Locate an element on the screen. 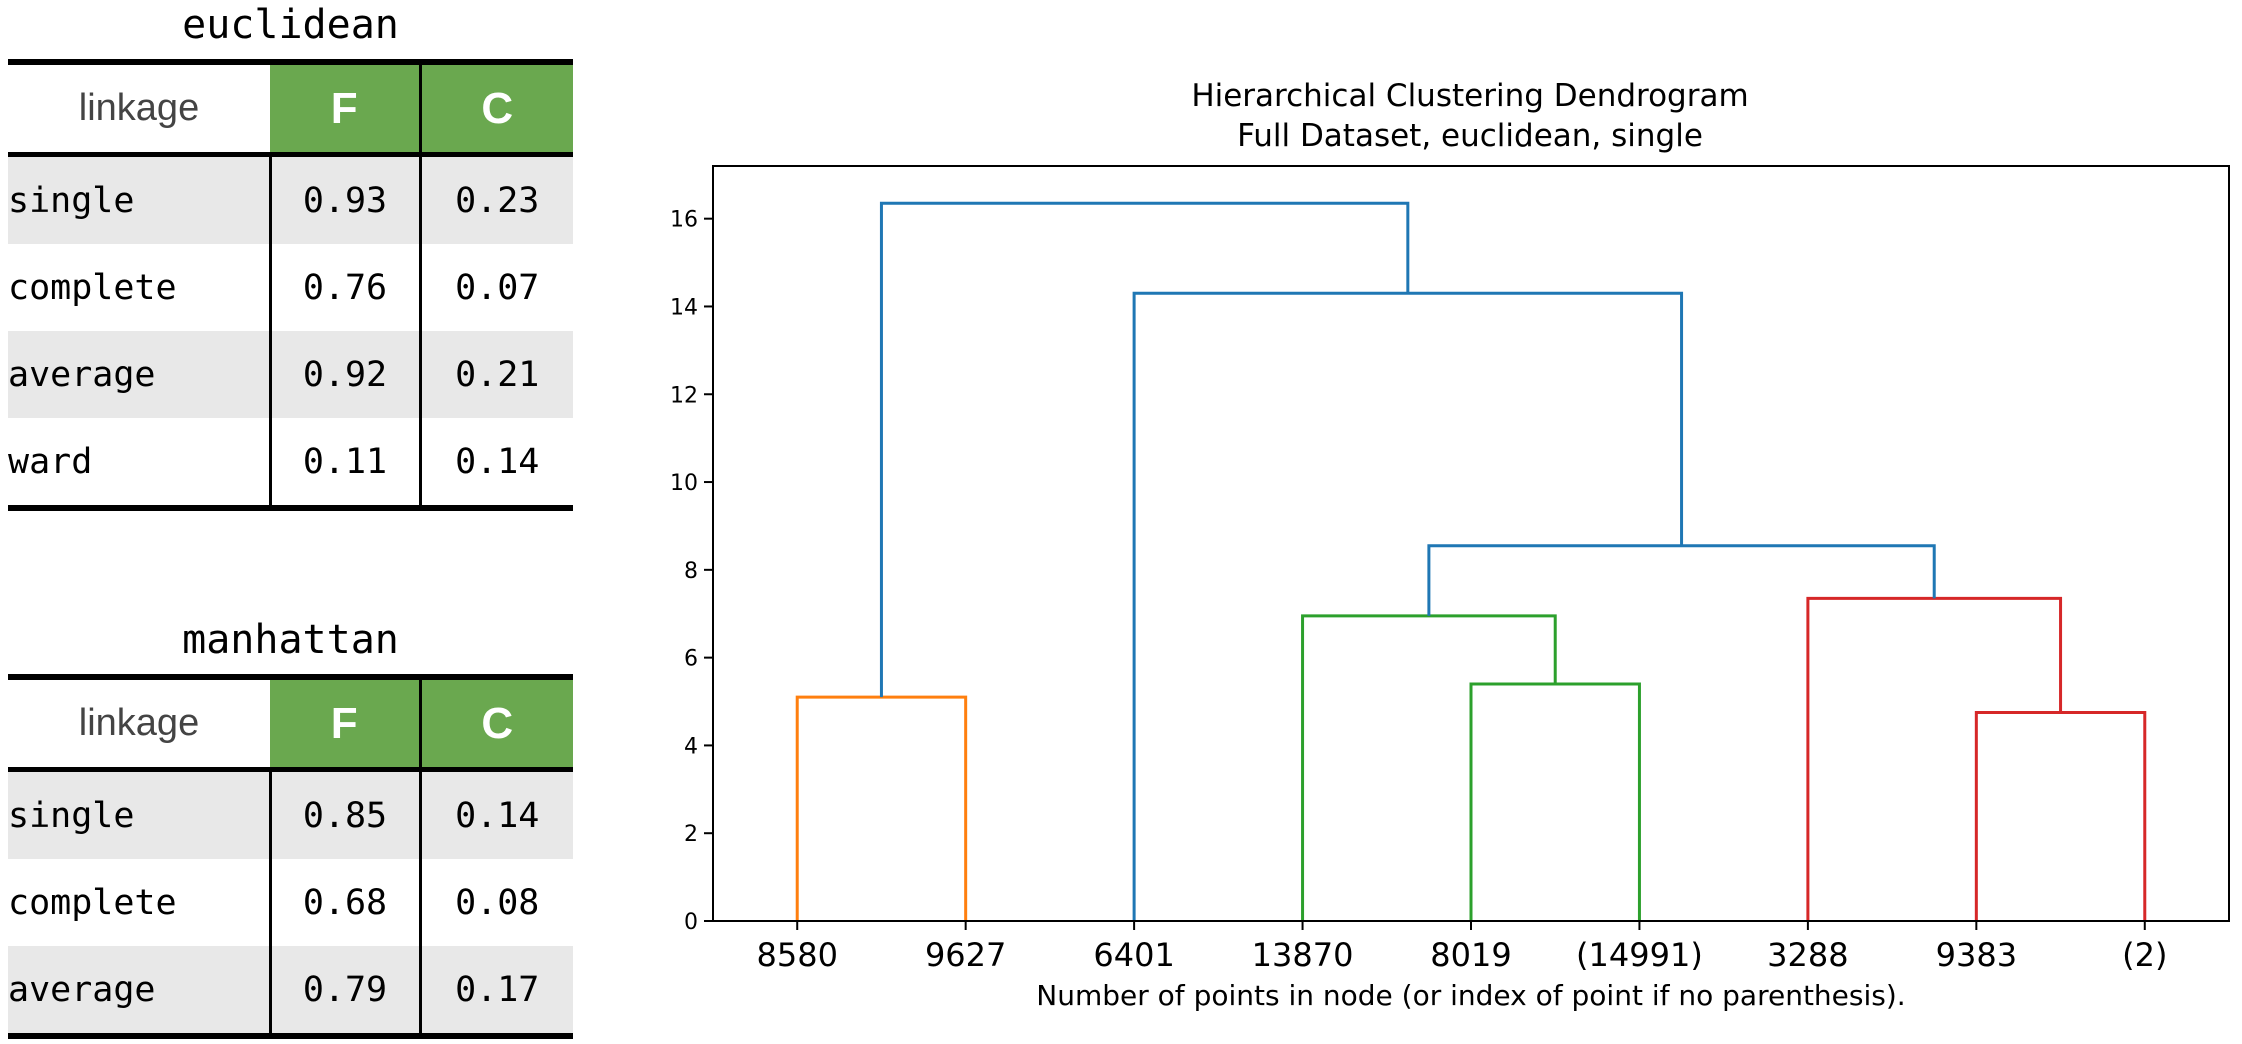  f-cell: 0.92 is located at coordinates (344, 374).